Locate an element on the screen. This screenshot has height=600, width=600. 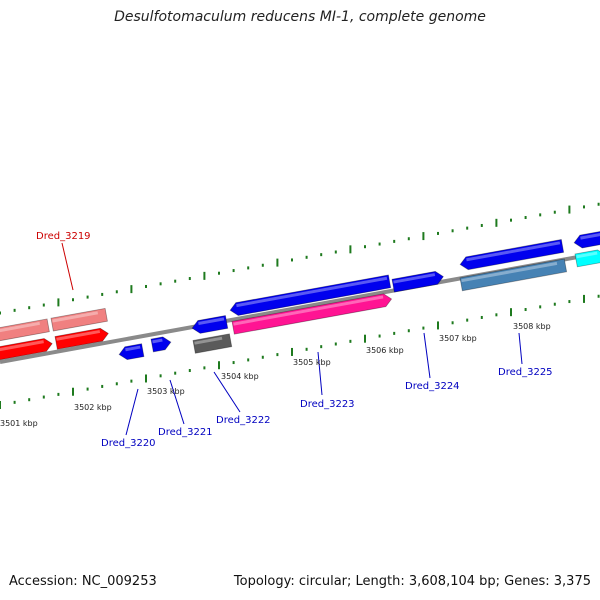
blue-gene-edge is located at coordinates (586, 239).